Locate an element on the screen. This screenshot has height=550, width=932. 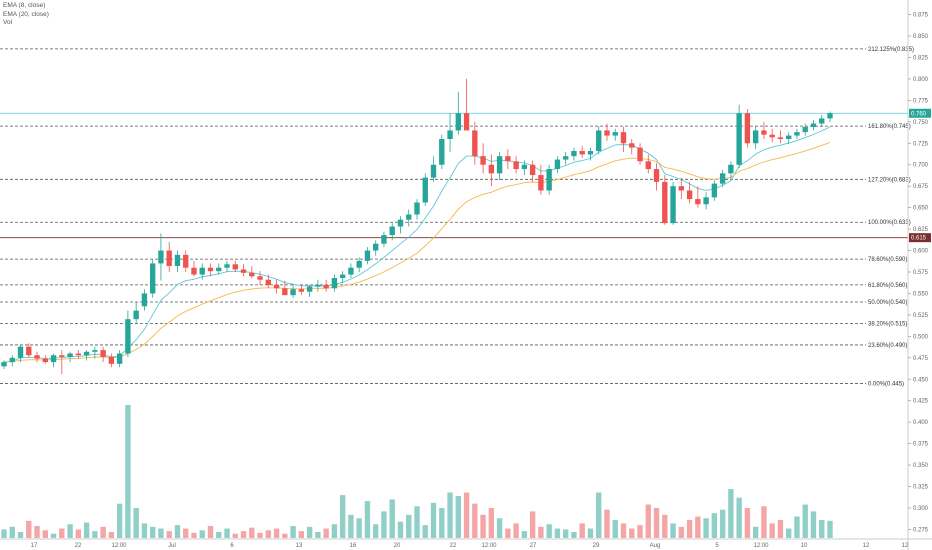
level-price-label: 0.615 is located at coordinates (919, 239).